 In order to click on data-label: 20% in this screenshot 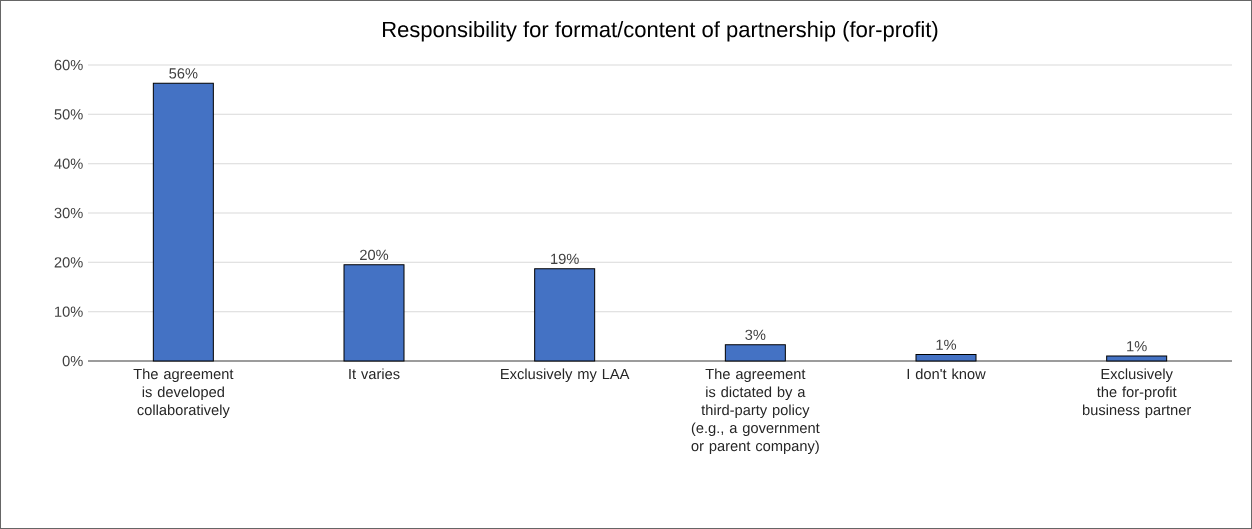, I will do `click(374, 255)`.